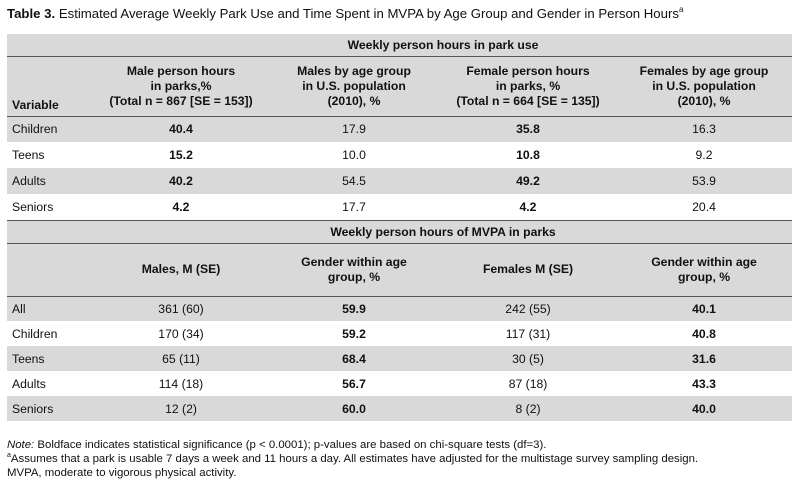 The width and height of the screenshot is (800, 486). What do you see at coordinates (181, 155) in the screenshot?
I see `cell-male-hours: 15.2` at bounding box center [181, 155].